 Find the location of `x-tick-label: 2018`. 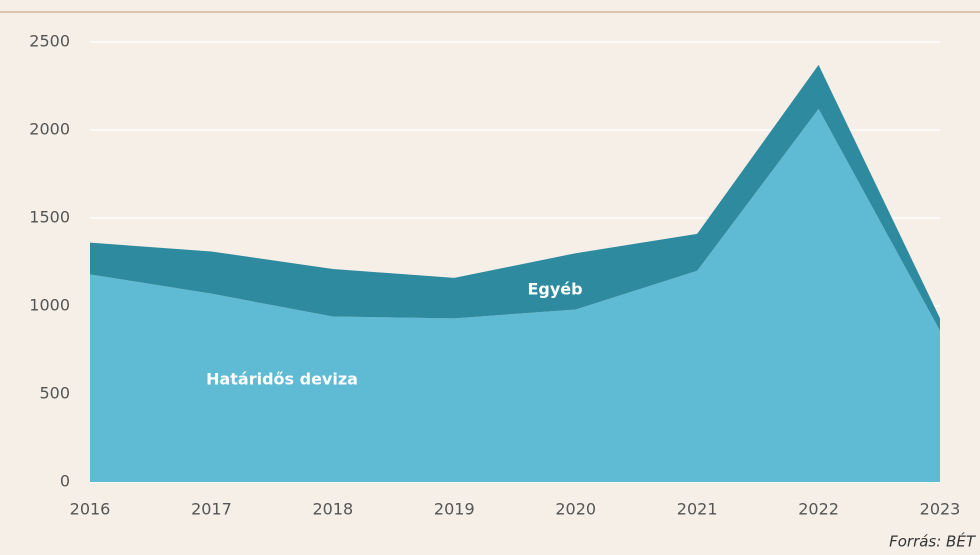

x-tick-label: 2018 is located at coordinates (332, 509).